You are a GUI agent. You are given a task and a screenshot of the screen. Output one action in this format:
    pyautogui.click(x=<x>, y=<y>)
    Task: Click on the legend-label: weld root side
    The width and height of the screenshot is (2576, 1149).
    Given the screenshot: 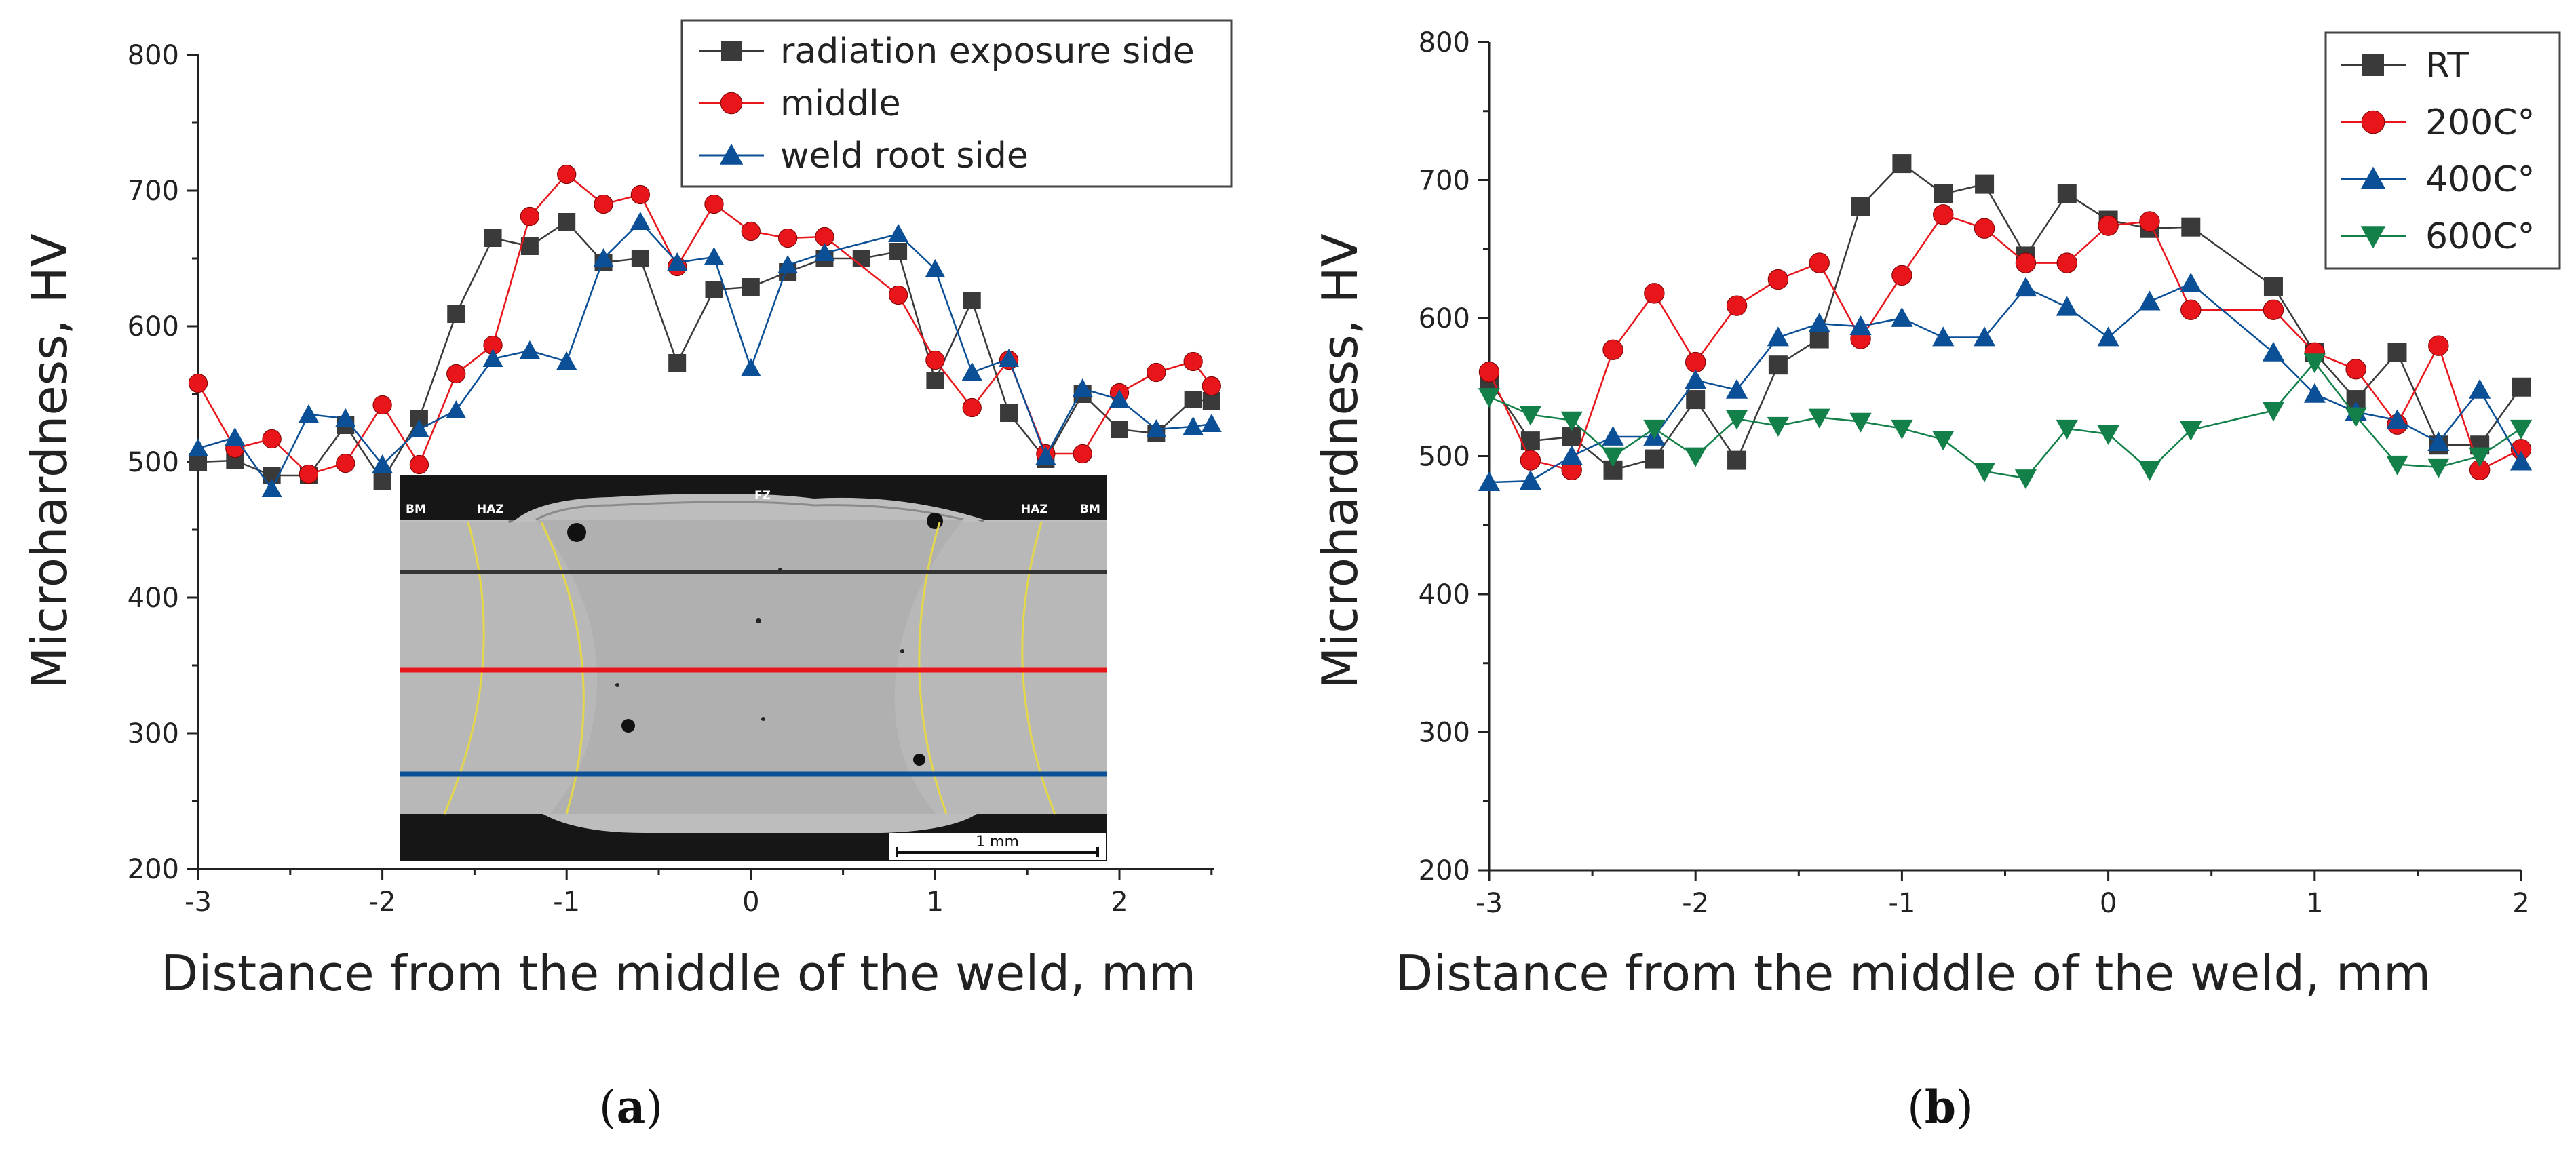 What is the action you would take?
    pyautogui.click(x=904, y=156)
    